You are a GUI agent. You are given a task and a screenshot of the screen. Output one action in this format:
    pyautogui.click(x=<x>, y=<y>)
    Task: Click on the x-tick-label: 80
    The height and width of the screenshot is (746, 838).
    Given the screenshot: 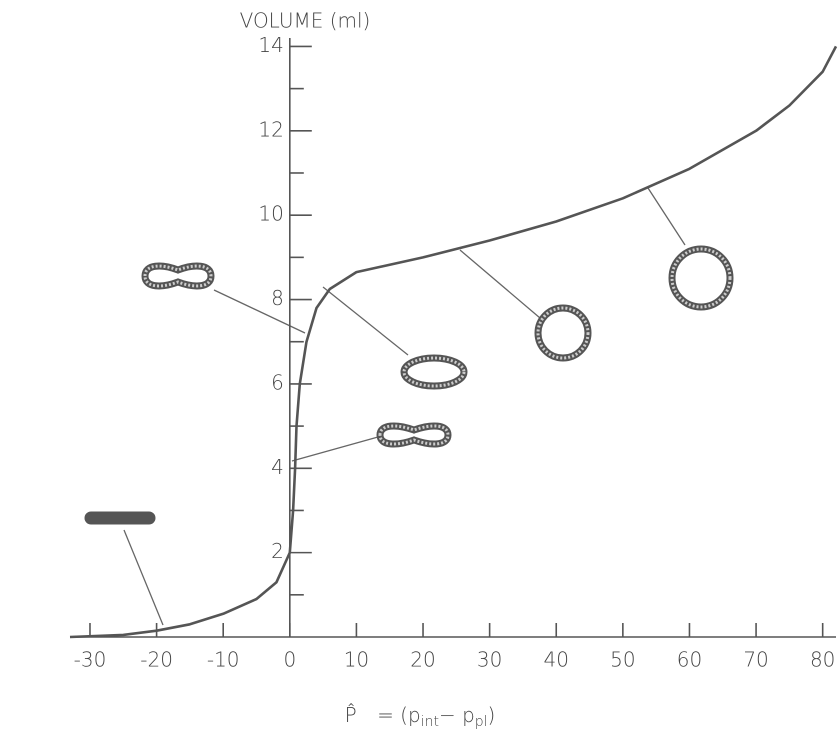 What is the action you would take?
    pyautogui.click(x=822, y=660)
    